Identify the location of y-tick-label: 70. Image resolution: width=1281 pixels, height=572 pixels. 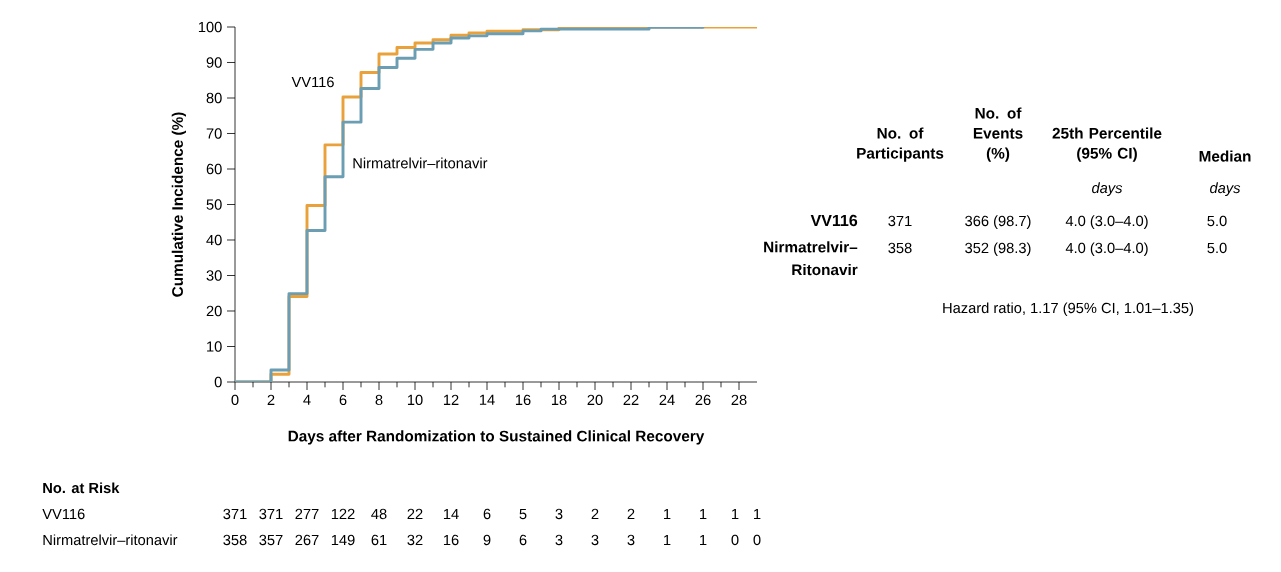
(214, 133).